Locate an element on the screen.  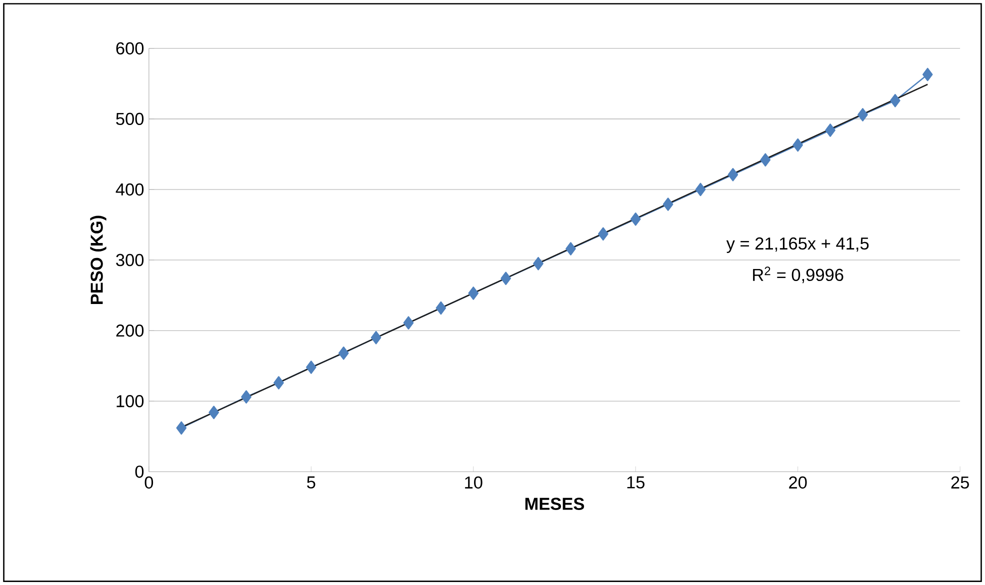
y-tick-label: 0 is located at coordinates (139, 472).